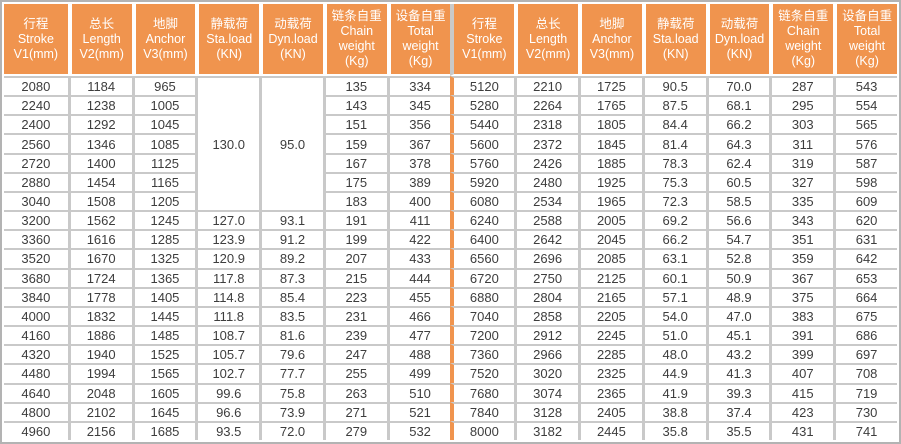  What do you see at coordinates (418, 296) in the screenshot?
I see `cell-left-total-weight-row12: 455` at bounding box center [418, 296].